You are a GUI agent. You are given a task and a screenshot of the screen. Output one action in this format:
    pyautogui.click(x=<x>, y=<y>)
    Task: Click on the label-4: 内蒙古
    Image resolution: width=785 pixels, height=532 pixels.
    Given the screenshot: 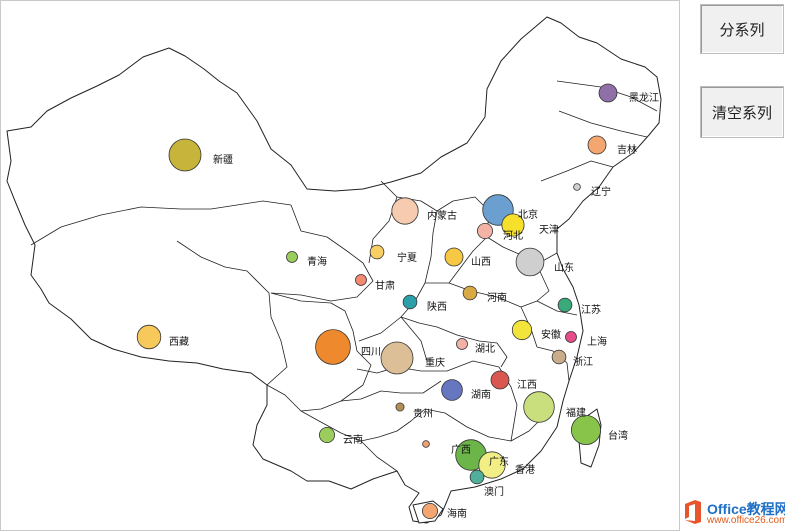 What is the action you would take?
    pyautogui.click(x=442, y=215)
    